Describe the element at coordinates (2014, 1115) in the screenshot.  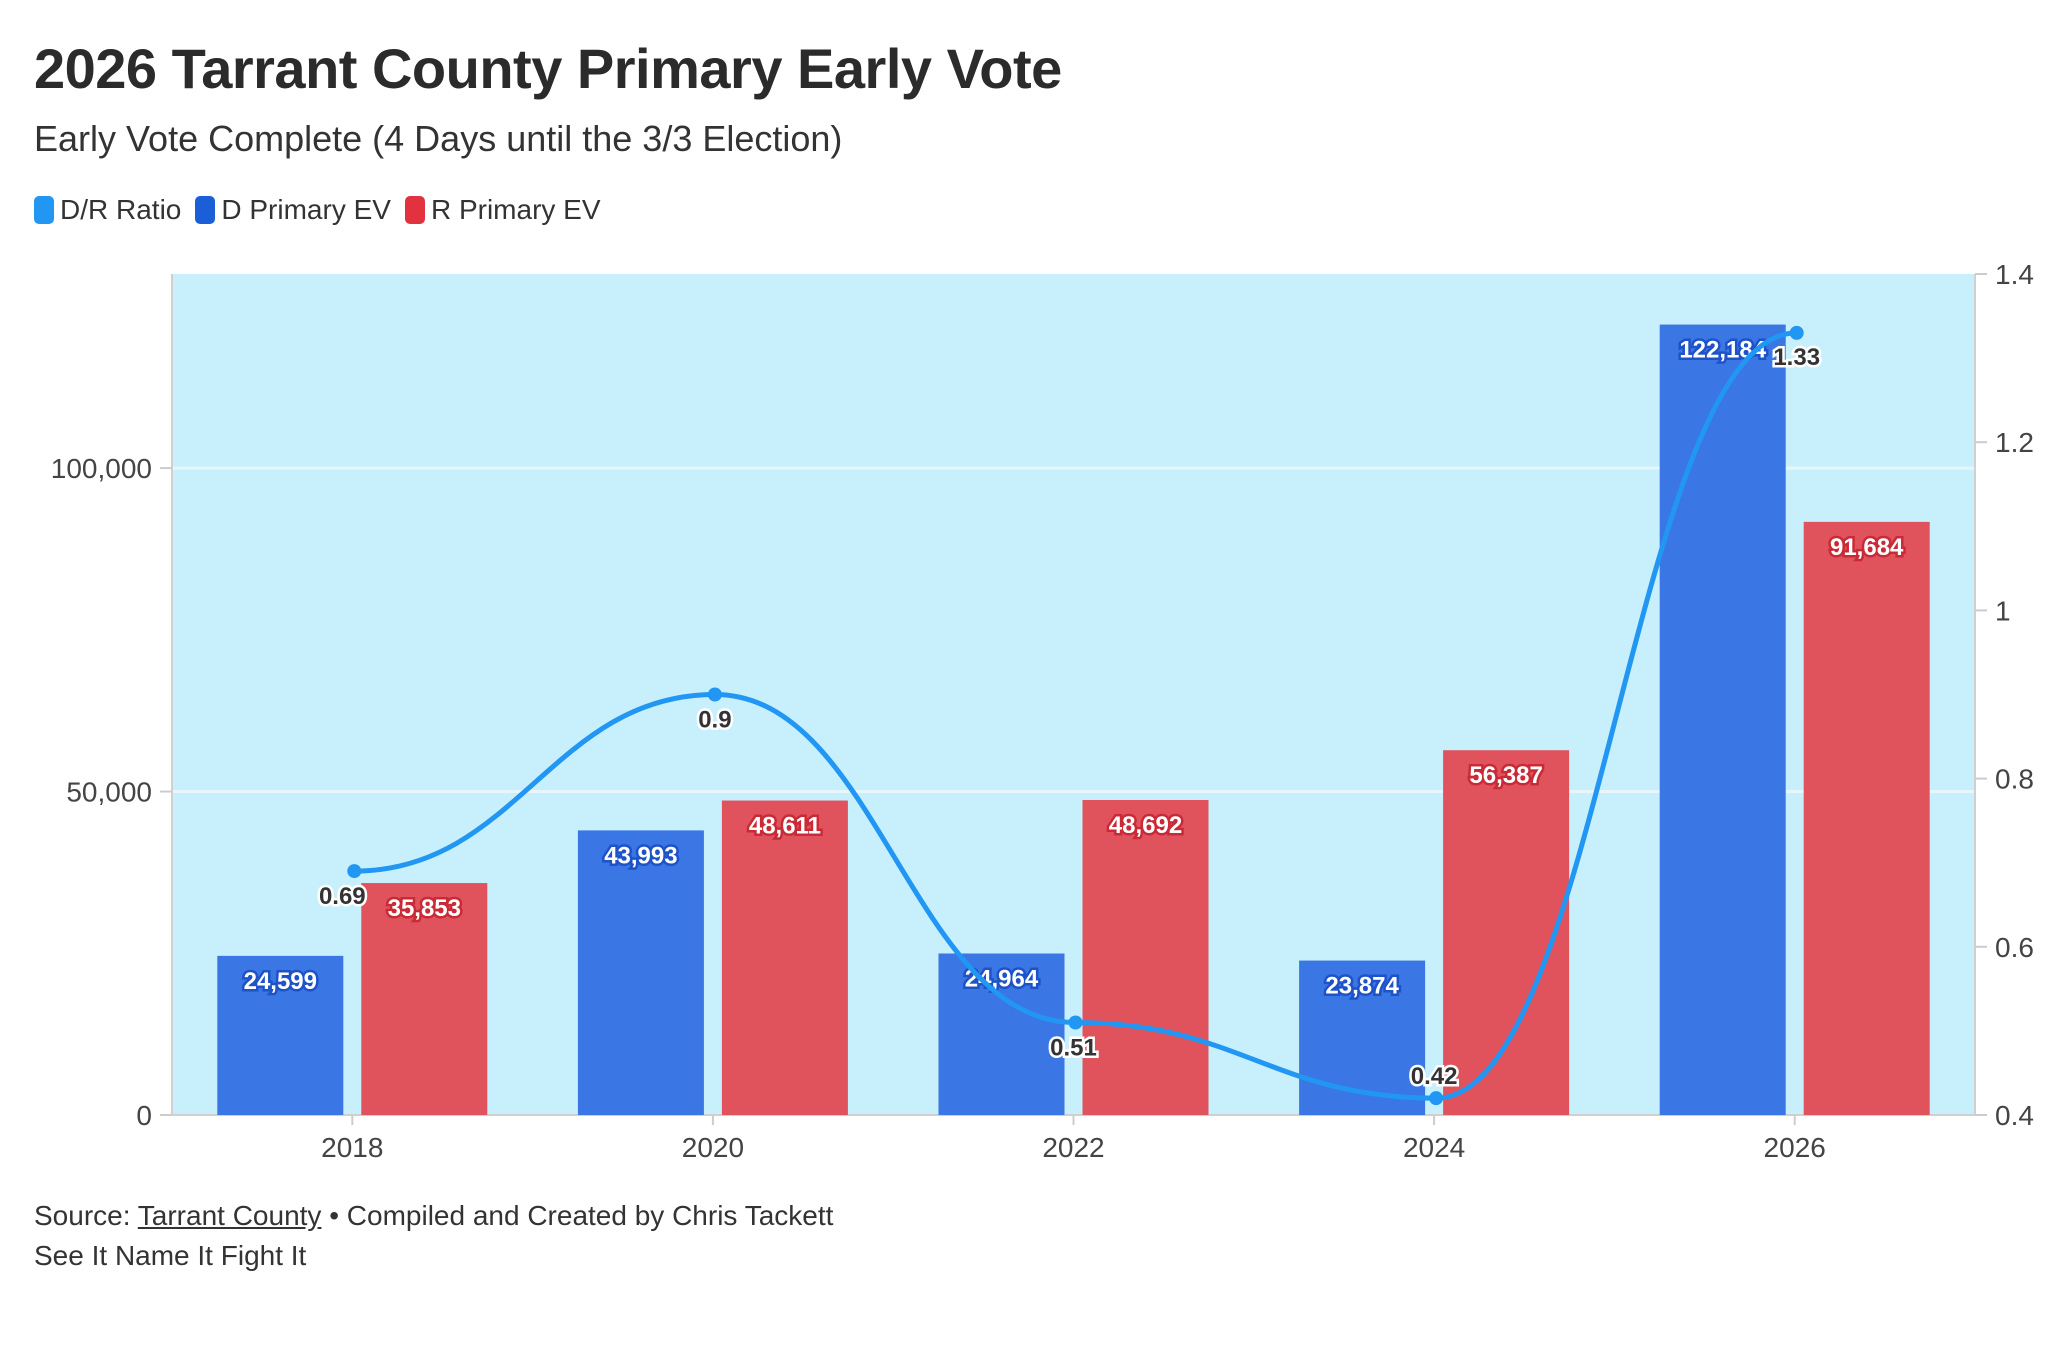
I see `y-right-tick-label: 0.4` at that location.